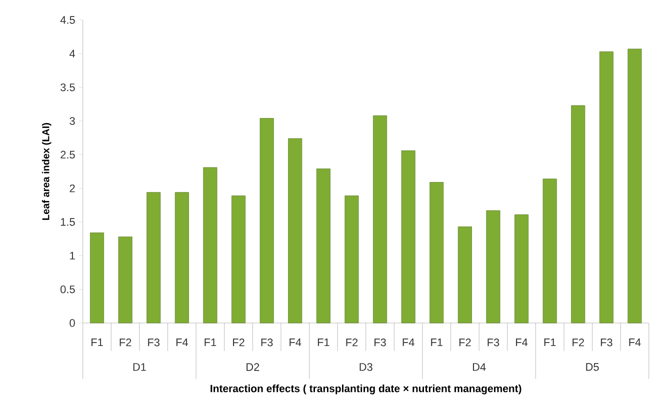 This screenshot has width=664, height=416. Describe the element at coordinates (592, 367) in the screenshot. I see `text: D5` at that location.